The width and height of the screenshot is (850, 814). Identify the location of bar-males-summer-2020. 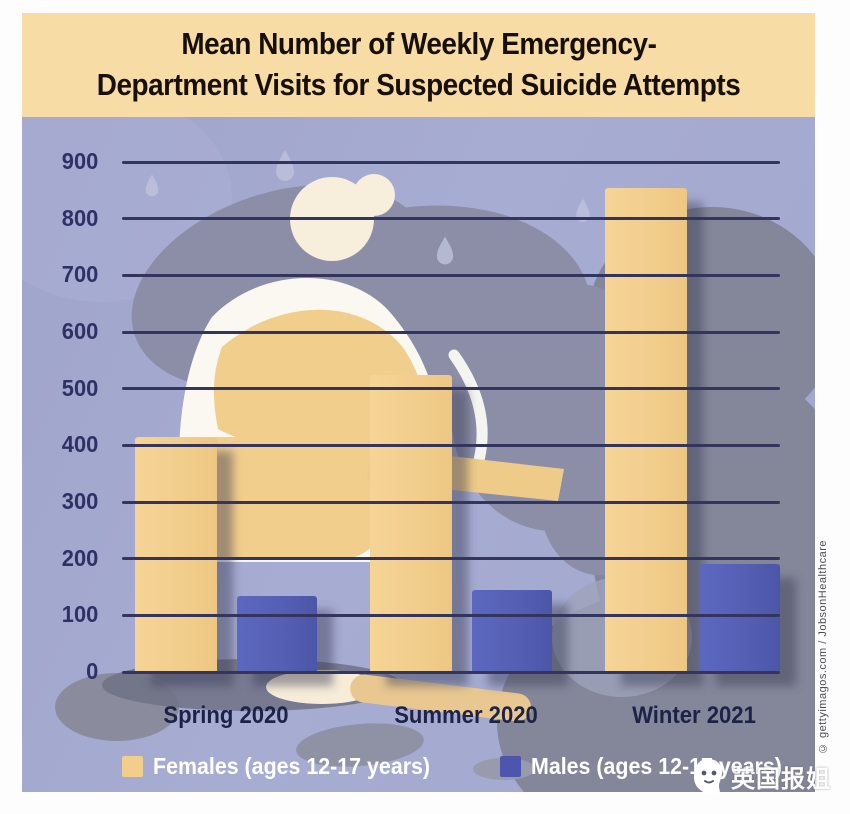
(512, 630).